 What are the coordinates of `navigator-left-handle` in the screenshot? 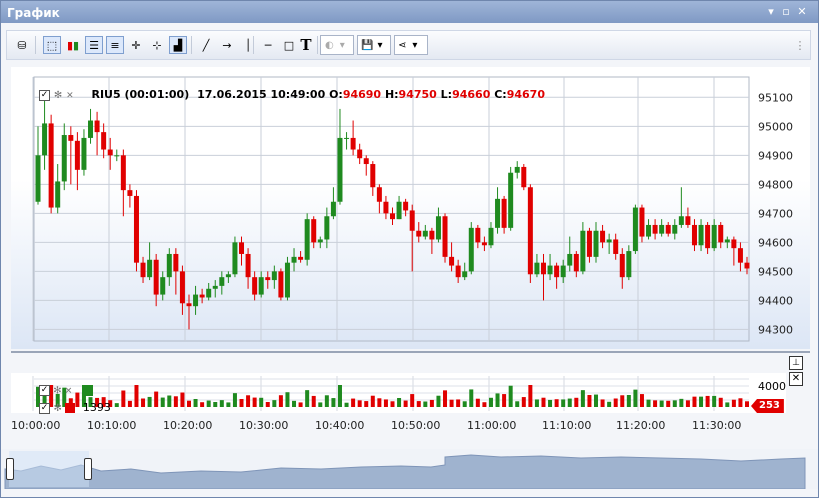 It's located at (10, 469).